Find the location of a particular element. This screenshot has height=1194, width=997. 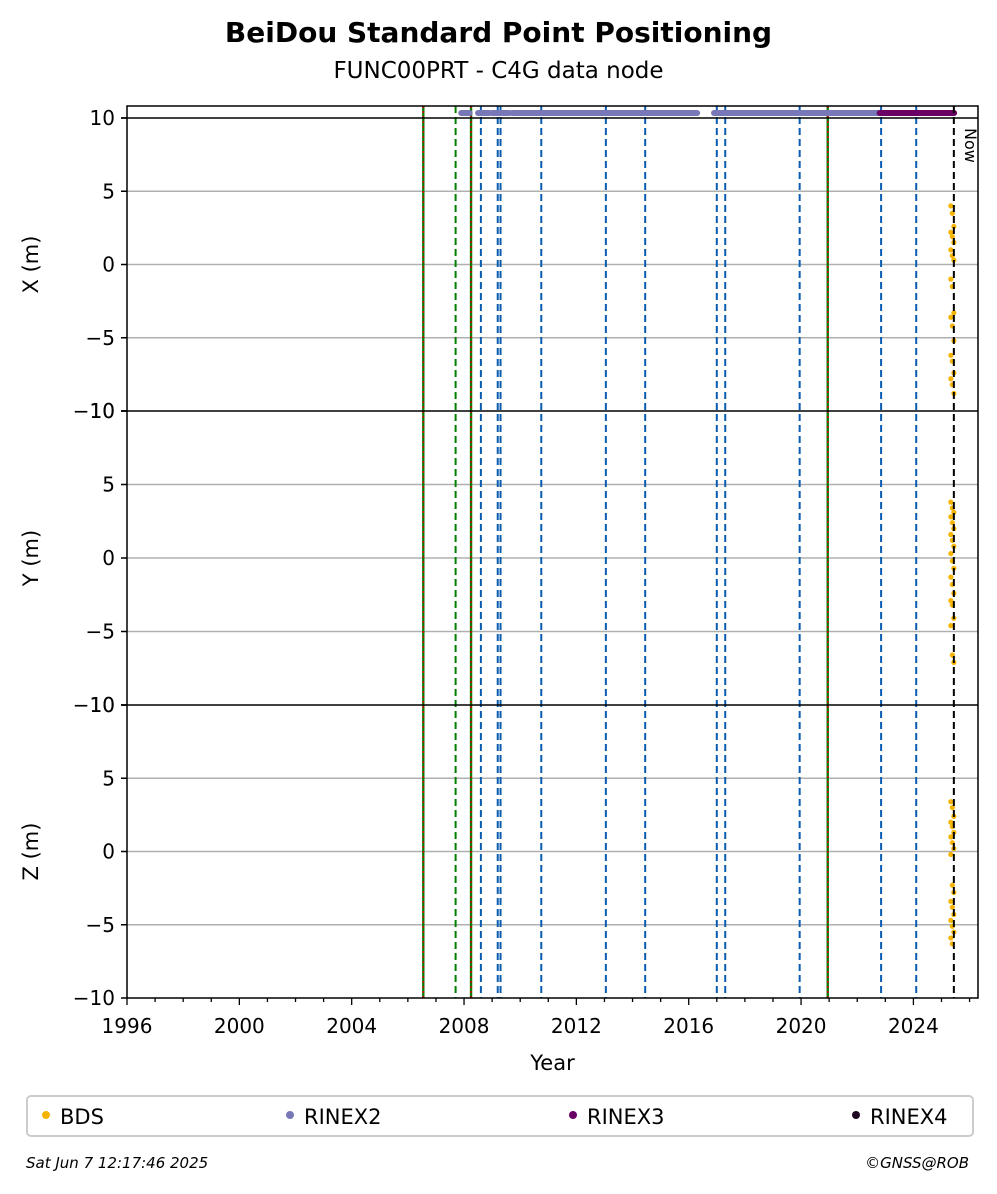

legend-label: RINEX4 is located at coordinates (909, 1117).